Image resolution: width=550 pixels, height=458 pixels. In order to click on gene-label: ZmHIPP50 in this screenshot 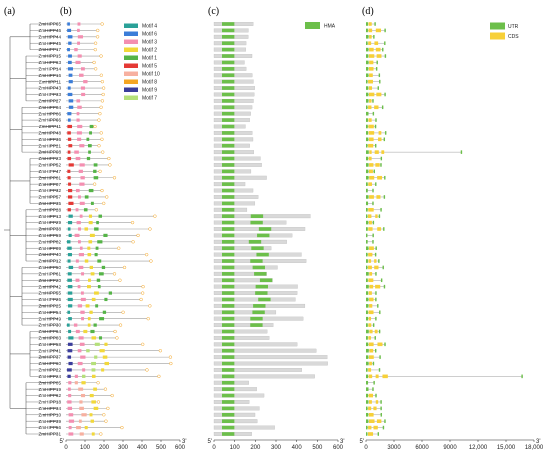, I will do `click(50, 267)`.